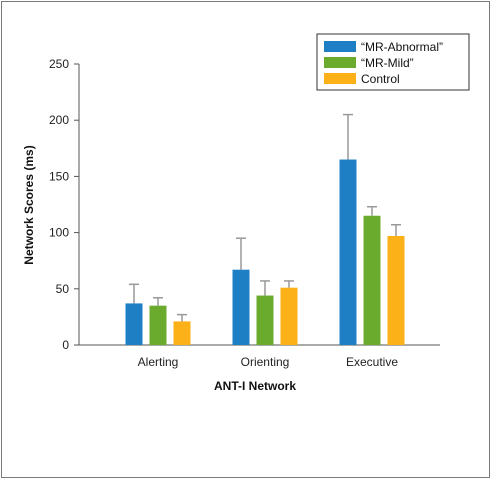 The height and width of the screenshot is (481, 493). What do you see at coordinates (65, 345) in the screenshot?
I see `y-tick-label: 0` at bounding box center [65, 345].